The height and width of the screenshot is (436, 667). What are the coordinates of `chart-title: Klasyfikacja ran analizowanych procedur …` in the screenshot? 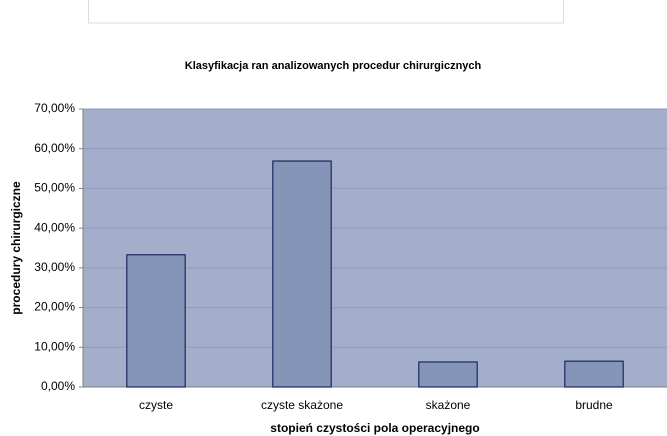 It's located at (333, 66).